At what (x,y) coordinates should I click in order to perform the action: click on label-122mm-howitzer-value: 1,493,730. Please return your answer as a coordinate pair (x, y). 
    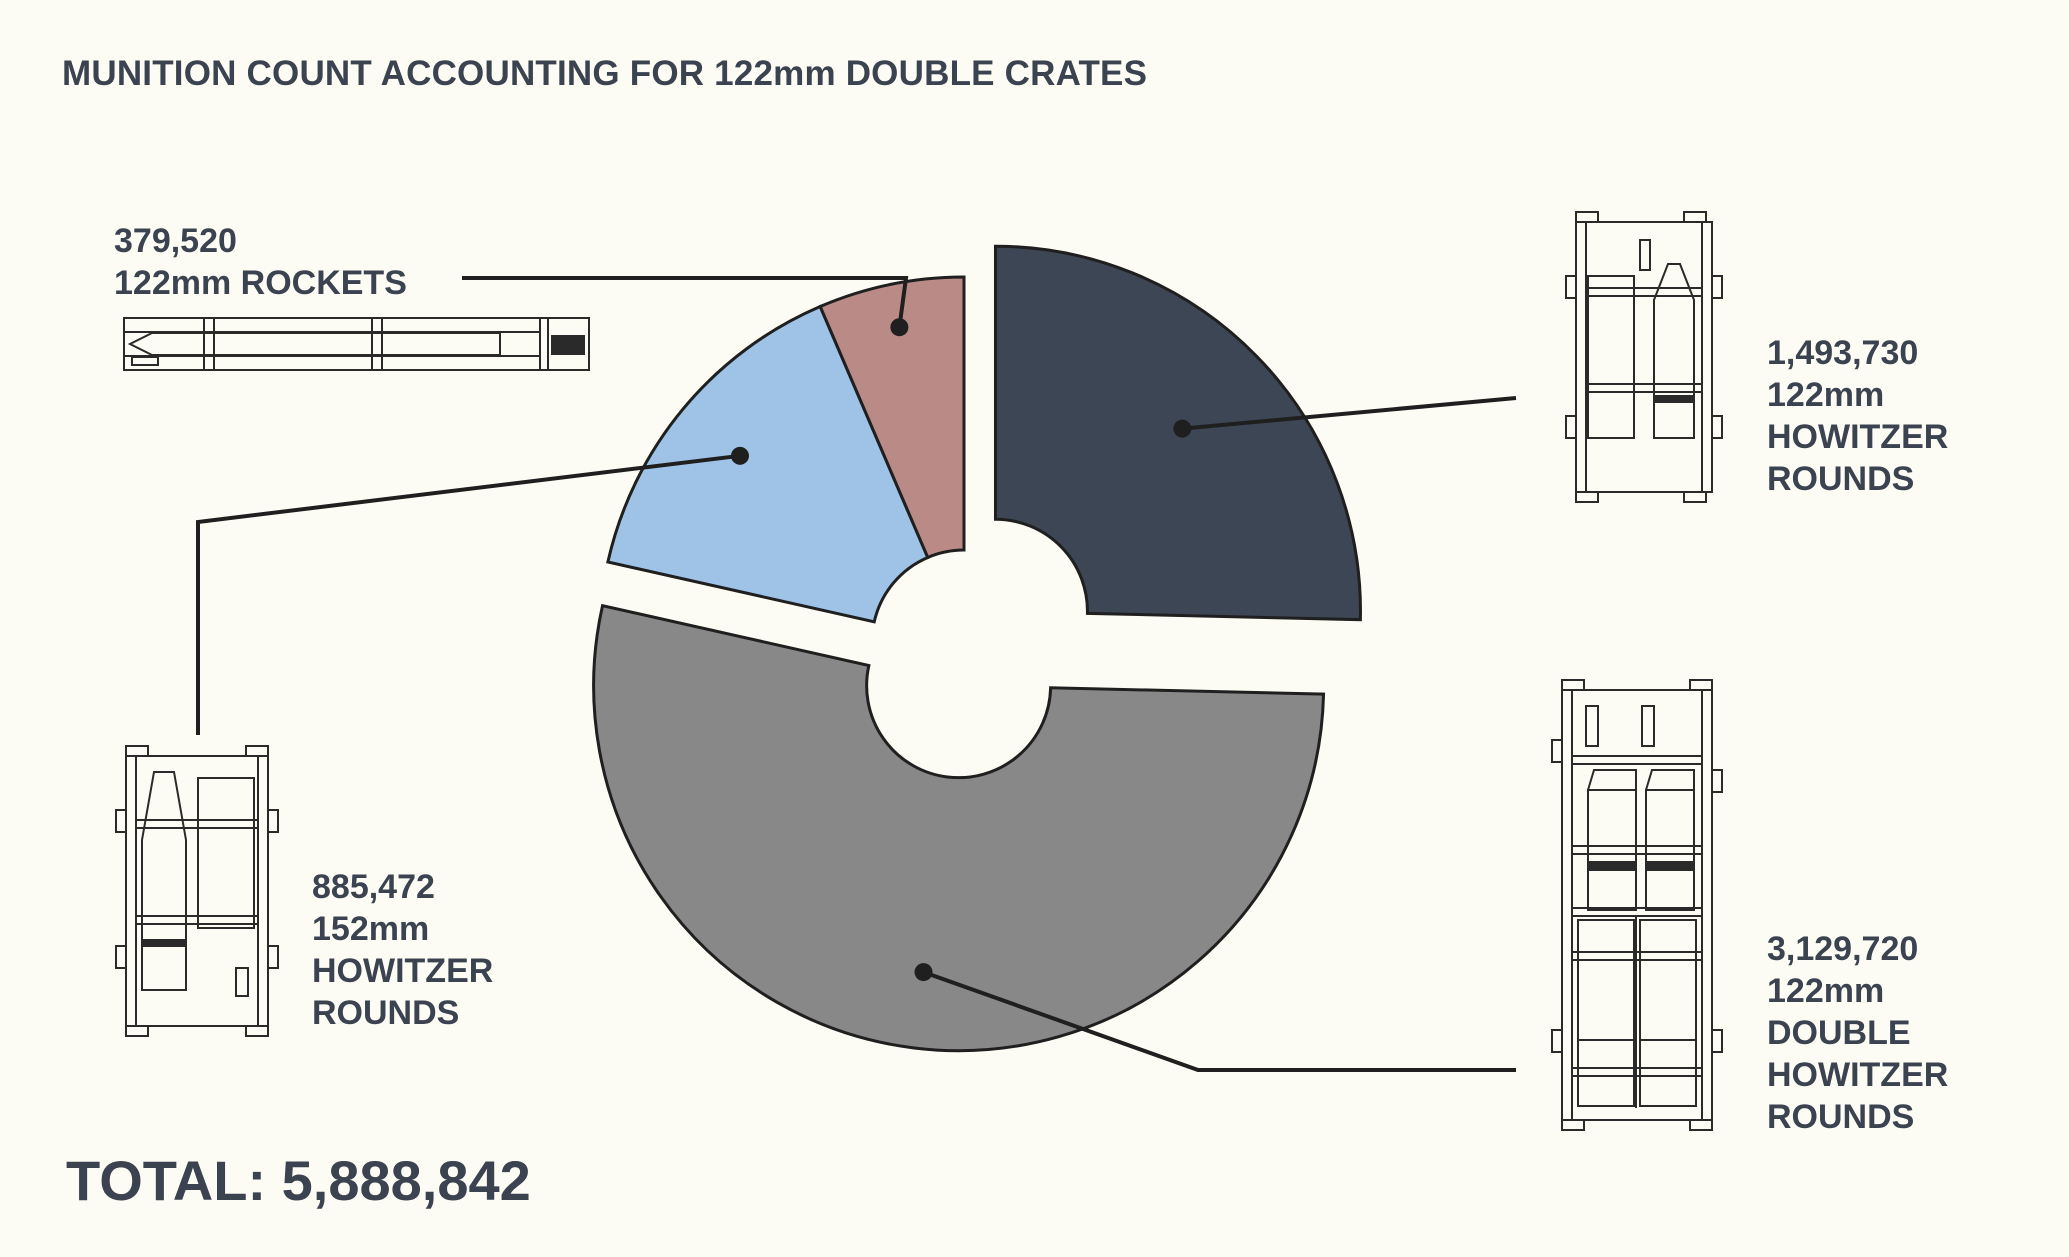
    Looking at the image, I should click on (1843, 353).